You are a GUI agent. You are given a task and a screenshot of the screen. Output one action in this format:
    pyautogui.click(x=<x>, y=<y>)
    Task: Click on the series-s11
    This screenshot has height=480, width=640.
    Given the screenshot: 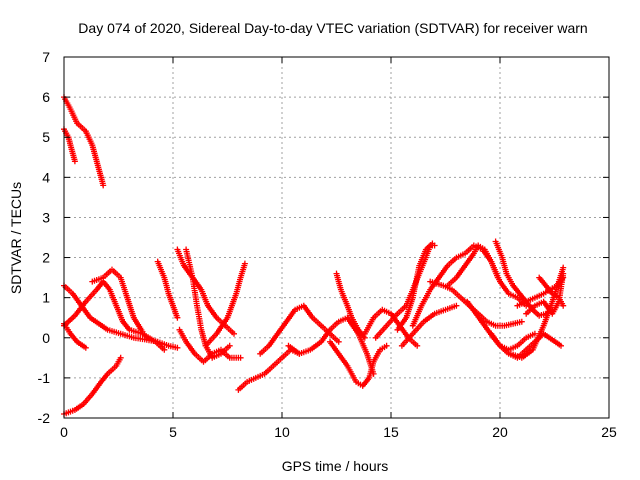 What is the action you would take?
    pyautogui.click(x=208, y=303)
    